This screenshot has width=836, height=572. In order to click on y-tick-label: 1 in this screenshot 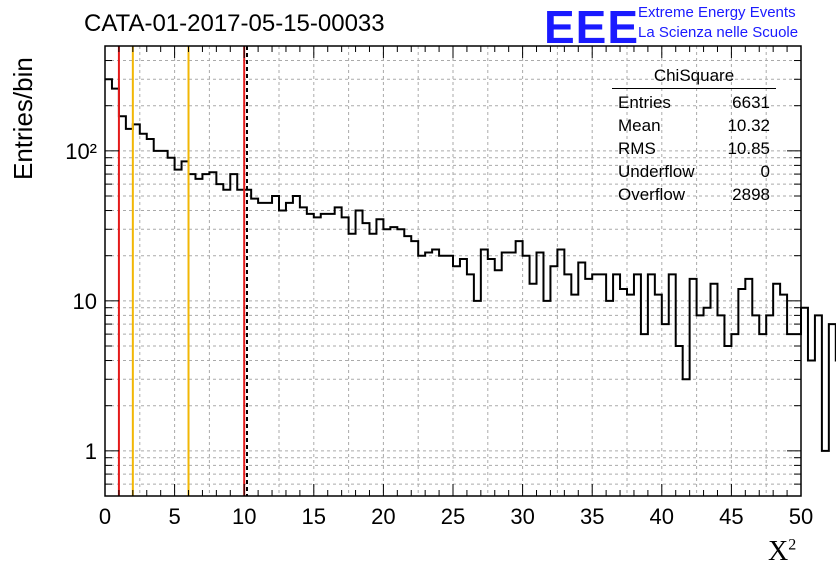, I will do `click(91, 451)`.